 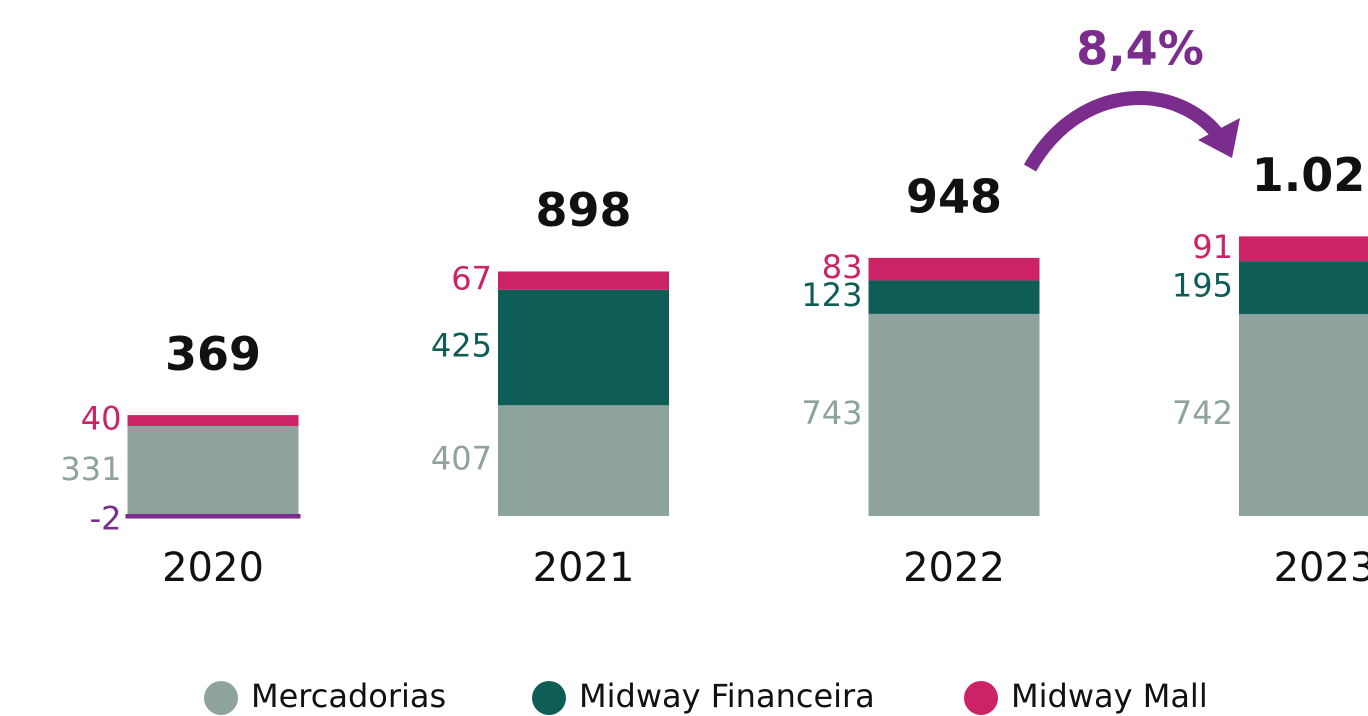 I want to click on segment-label: 123, so click(x=831, y=295).